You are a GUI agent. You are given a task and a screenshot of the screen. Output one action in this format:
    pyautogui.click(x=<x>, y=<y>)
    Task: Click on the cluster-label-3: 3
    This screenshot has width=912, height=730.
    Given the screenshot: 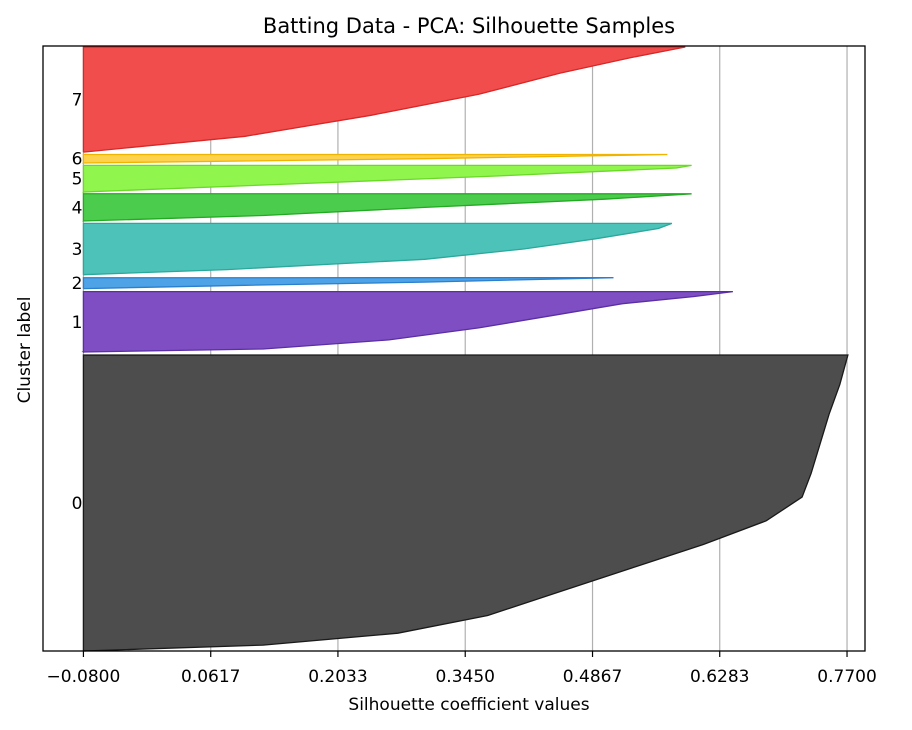 What is the action you would take?
    pyautogui.click(x=77, y=250)
    